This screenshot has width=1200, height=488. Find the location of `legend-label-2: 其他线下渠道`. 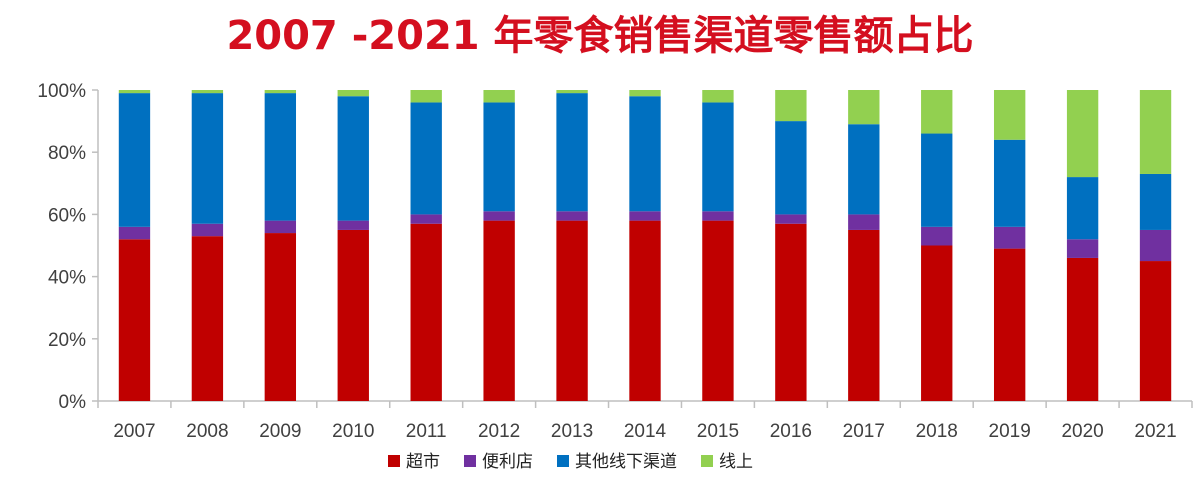

legend-label-2: 其他线下渠道 is located at coordinates (626, 462).